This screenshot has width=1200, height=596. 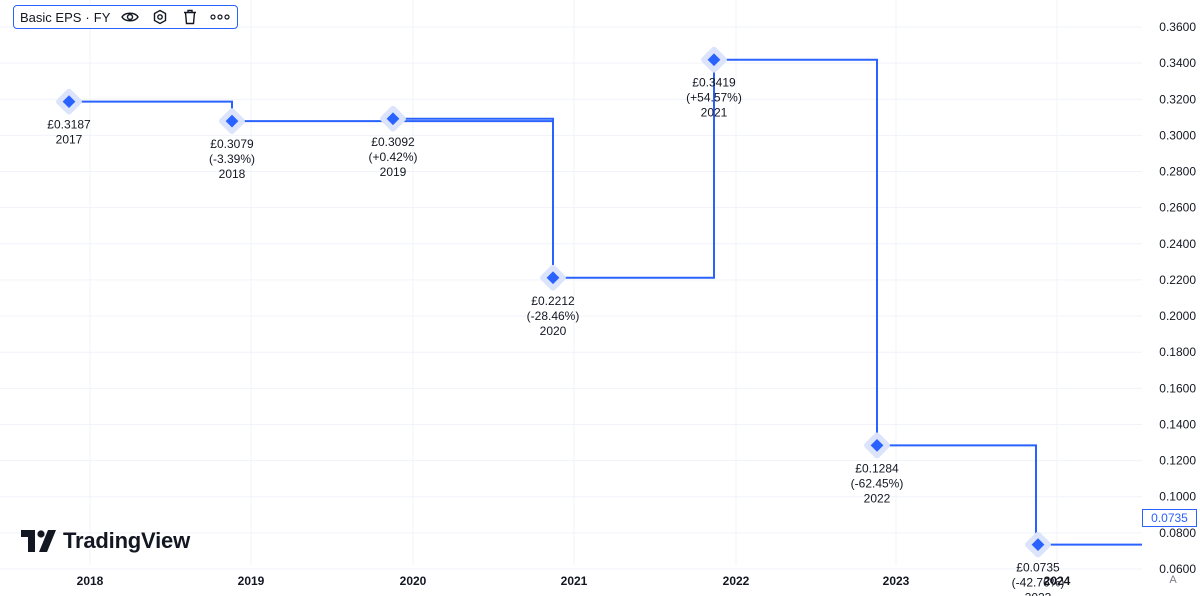 I want to click on legend-box: Basic EPS · FY, so click(x=125, y=17).